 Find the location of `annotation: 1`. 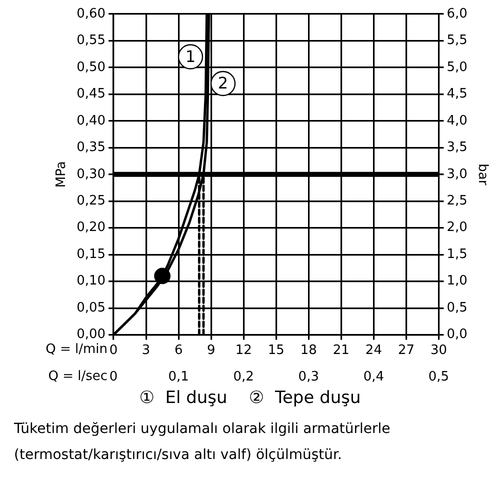

annotation: 1 is located at coordinates (190, 56).